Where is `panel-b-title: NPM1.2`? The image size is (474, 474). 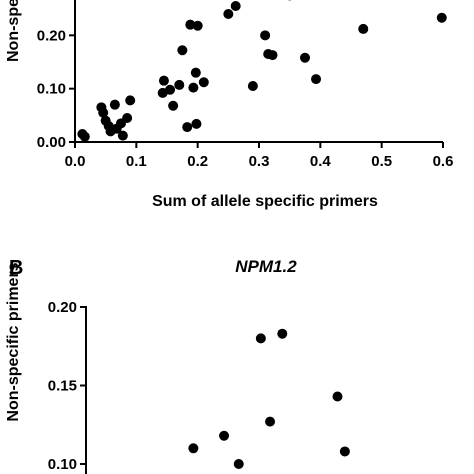 panel-b-title: NPM1.2 is located at coordinates (266, 266).